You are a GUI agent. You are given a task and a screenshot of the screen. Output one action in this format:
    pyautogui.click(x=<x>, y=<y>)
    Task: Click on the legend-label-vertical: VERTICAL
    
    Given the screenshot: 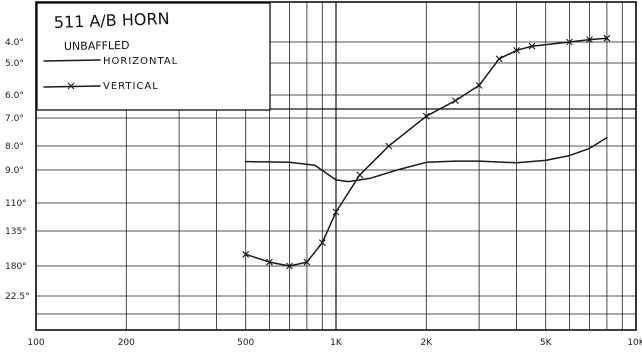 What is the action you would take?
    pyautogui.click(x=131, y=86)
    